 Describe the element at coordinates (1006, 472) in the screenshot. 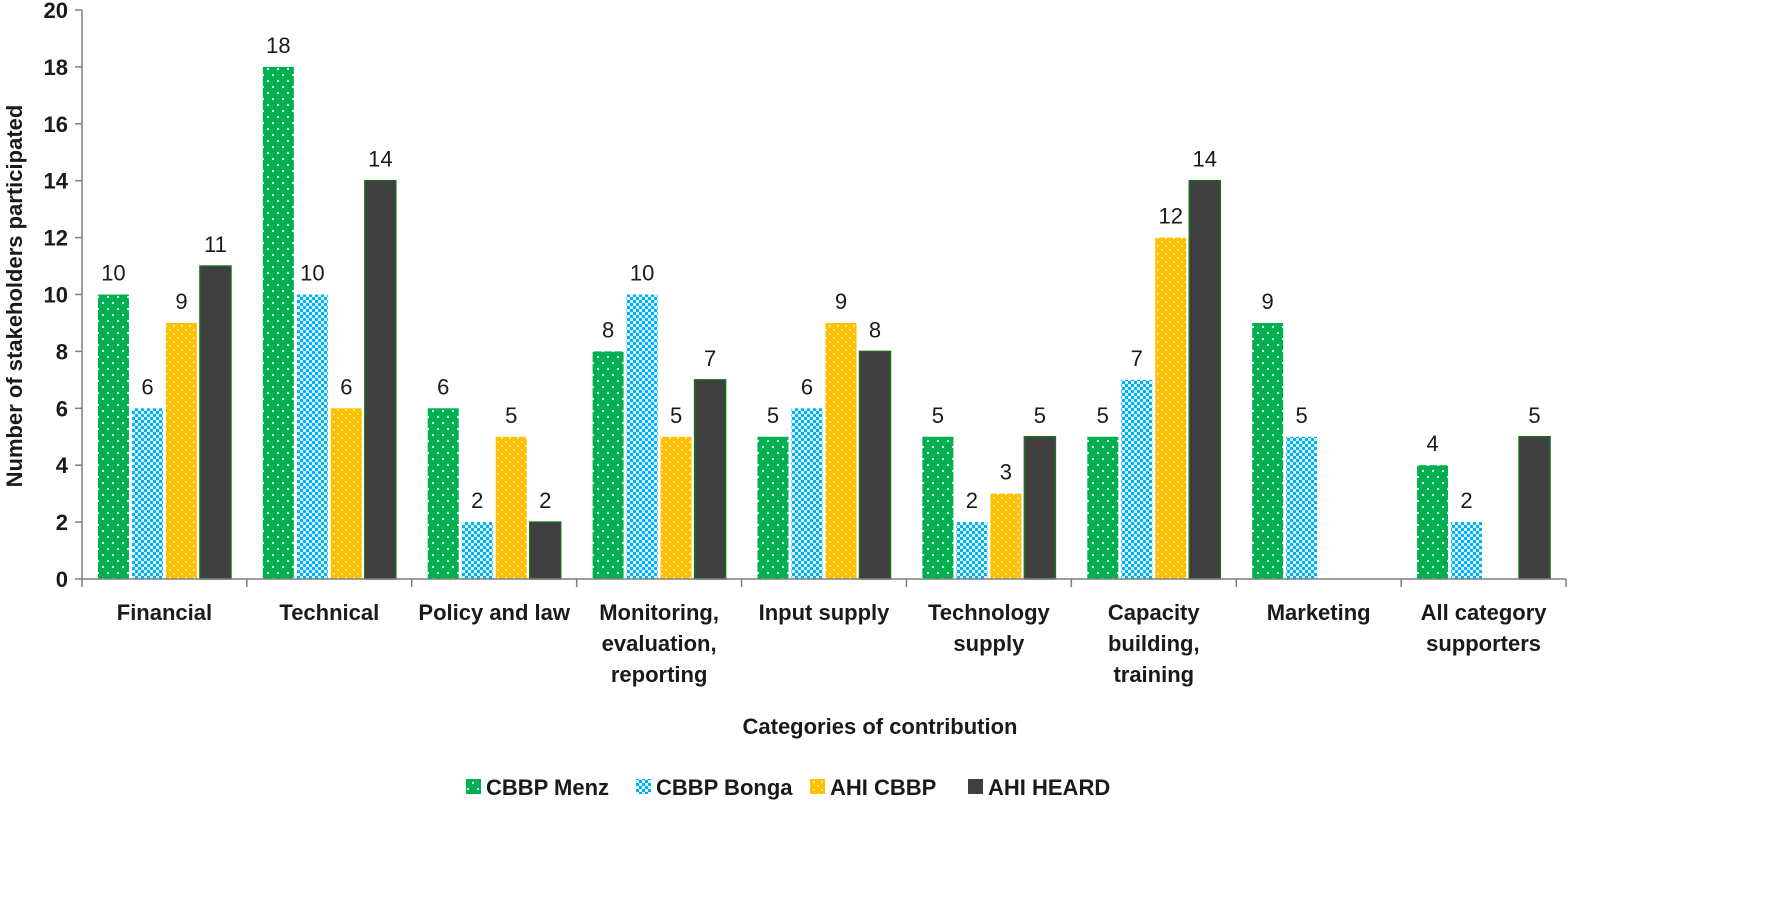

I see `data-label: 3` at that location.